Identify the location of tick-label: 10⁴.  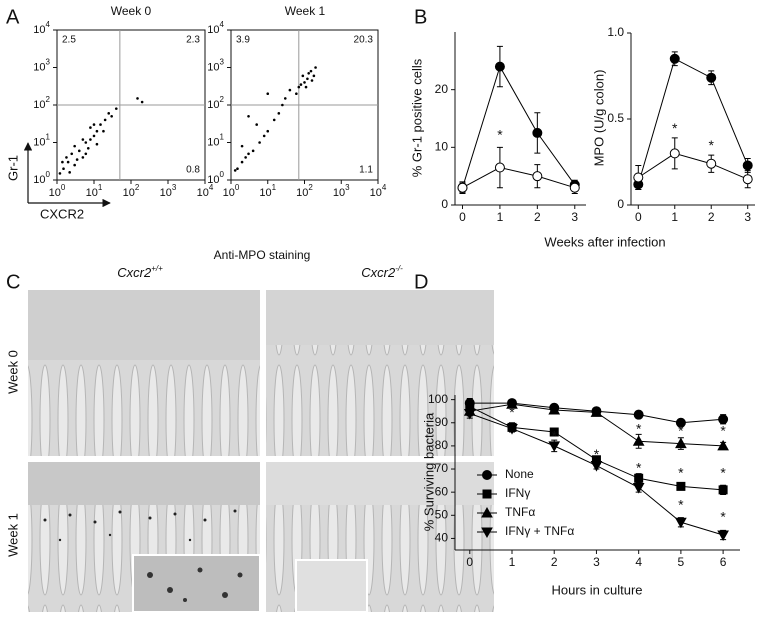
(41, 28).